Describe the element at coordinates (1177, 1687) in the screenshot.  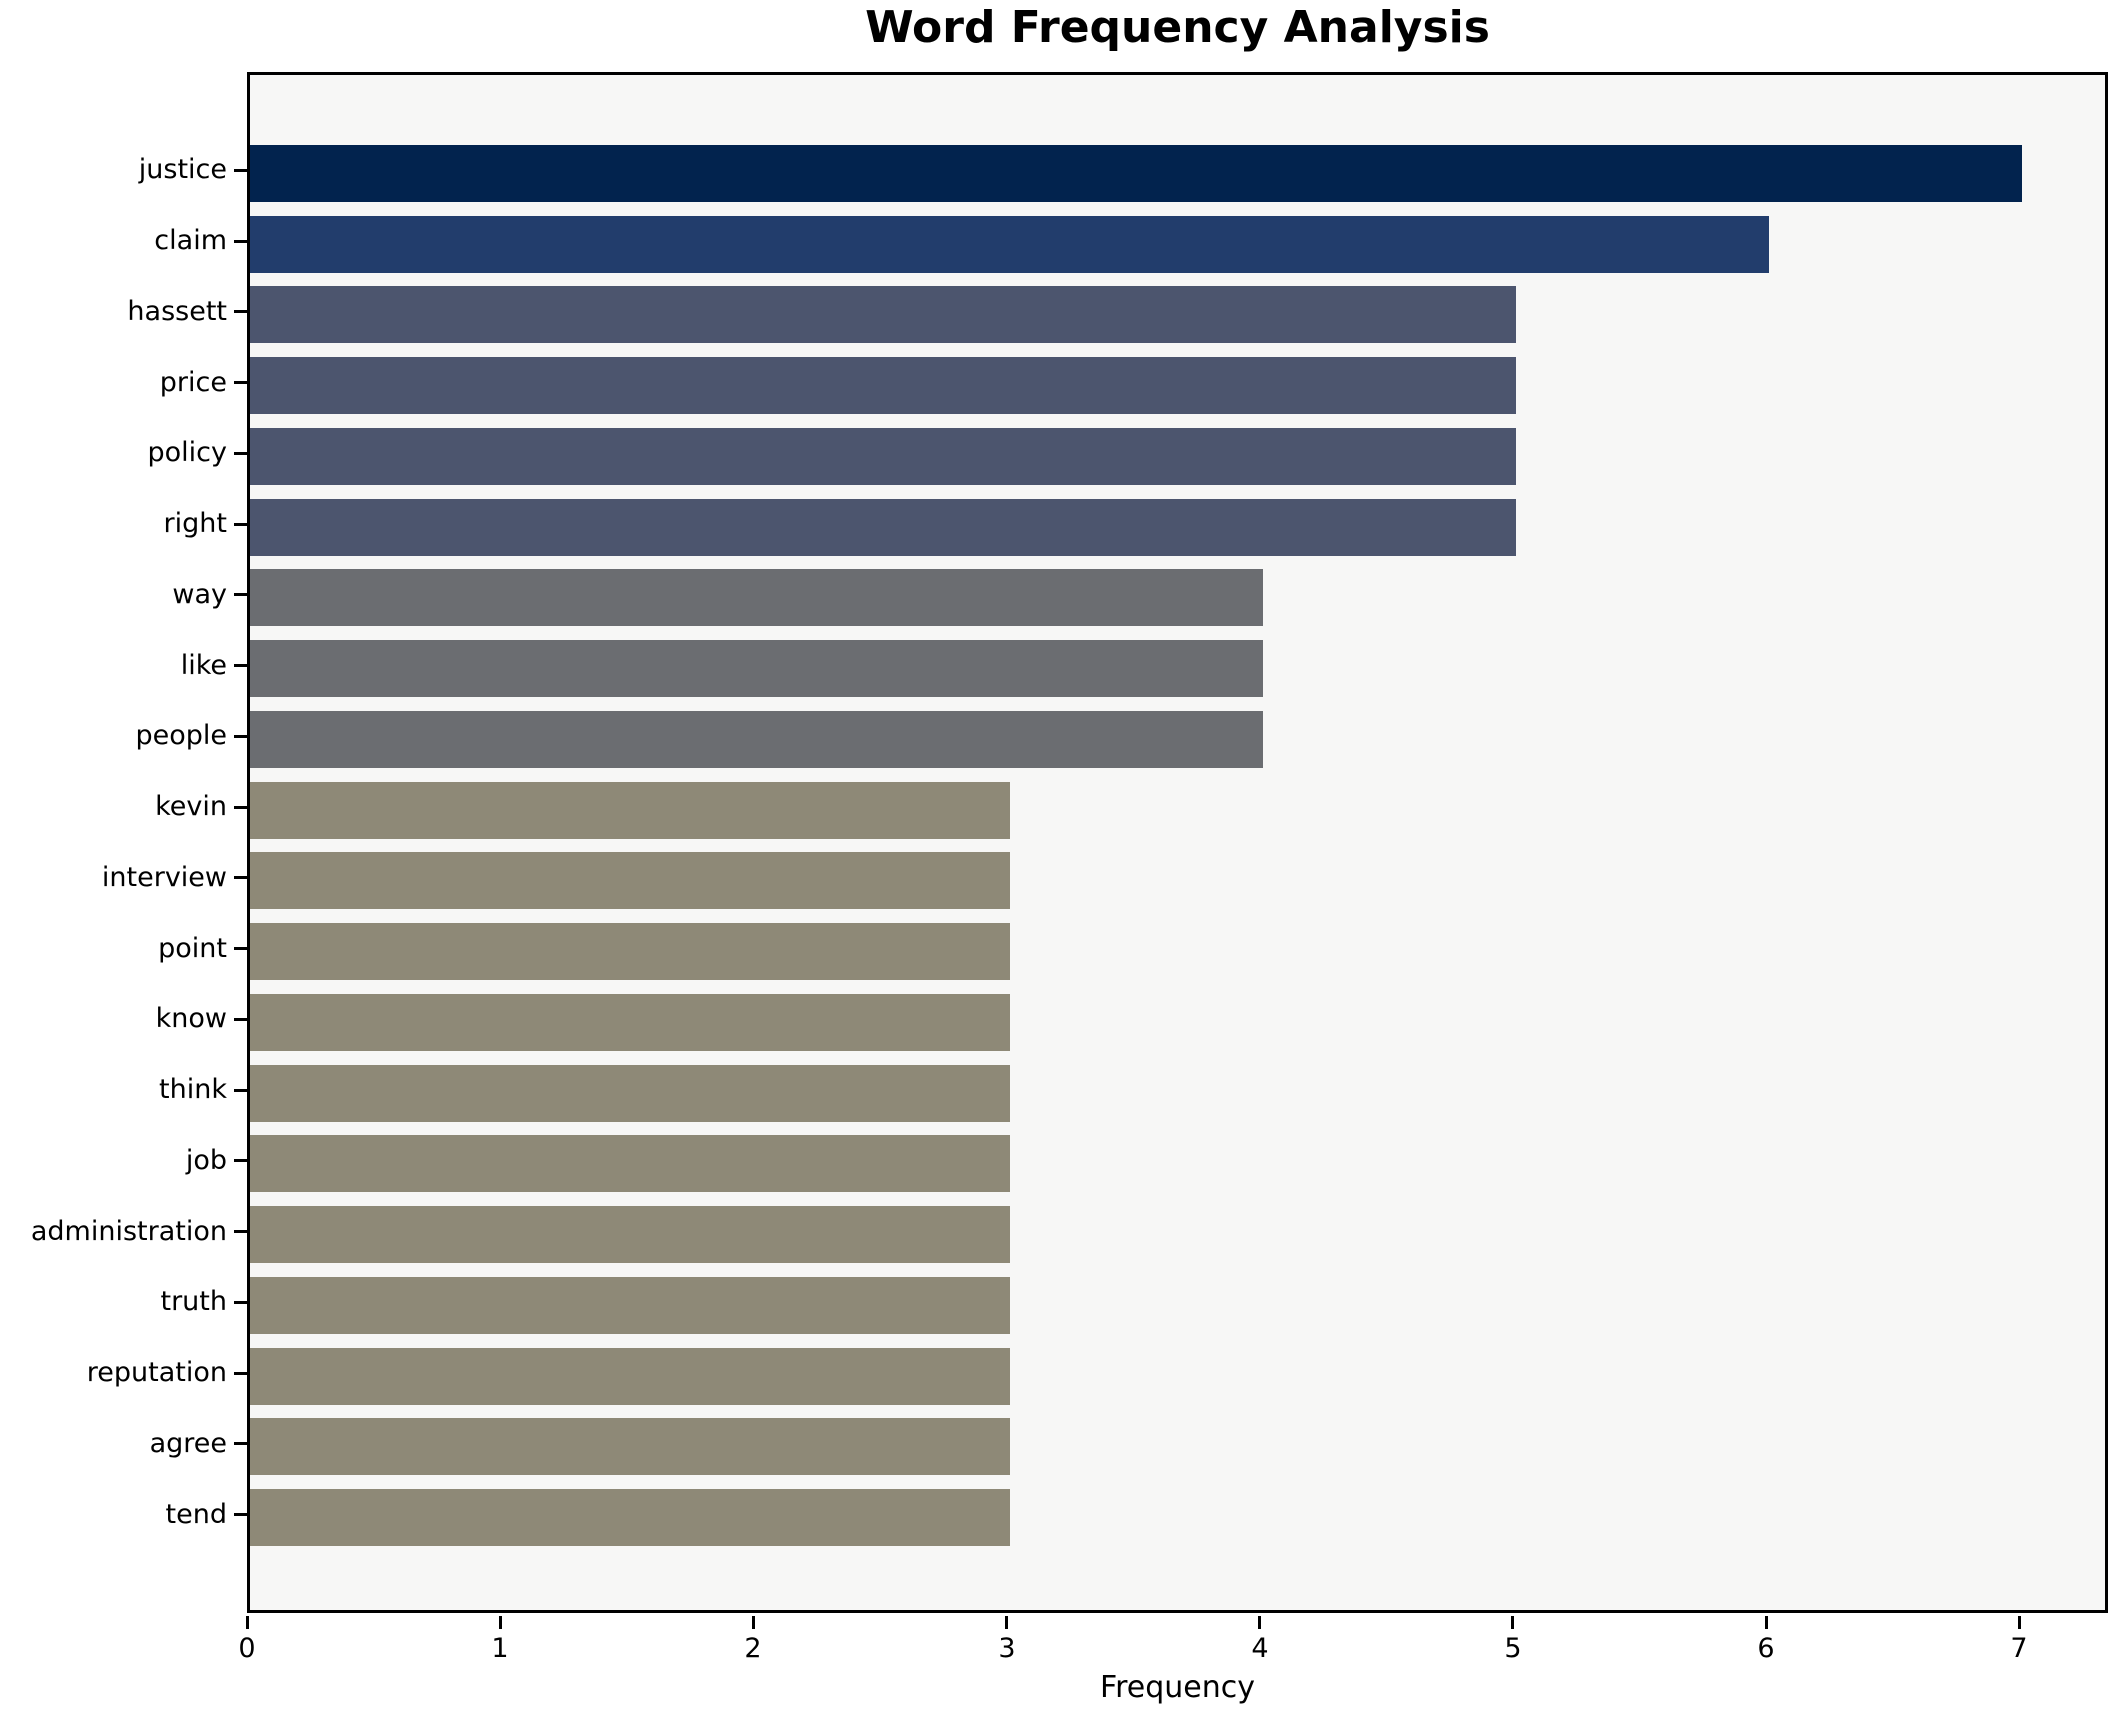
I see `x-axis-label: Frequency` at that location.